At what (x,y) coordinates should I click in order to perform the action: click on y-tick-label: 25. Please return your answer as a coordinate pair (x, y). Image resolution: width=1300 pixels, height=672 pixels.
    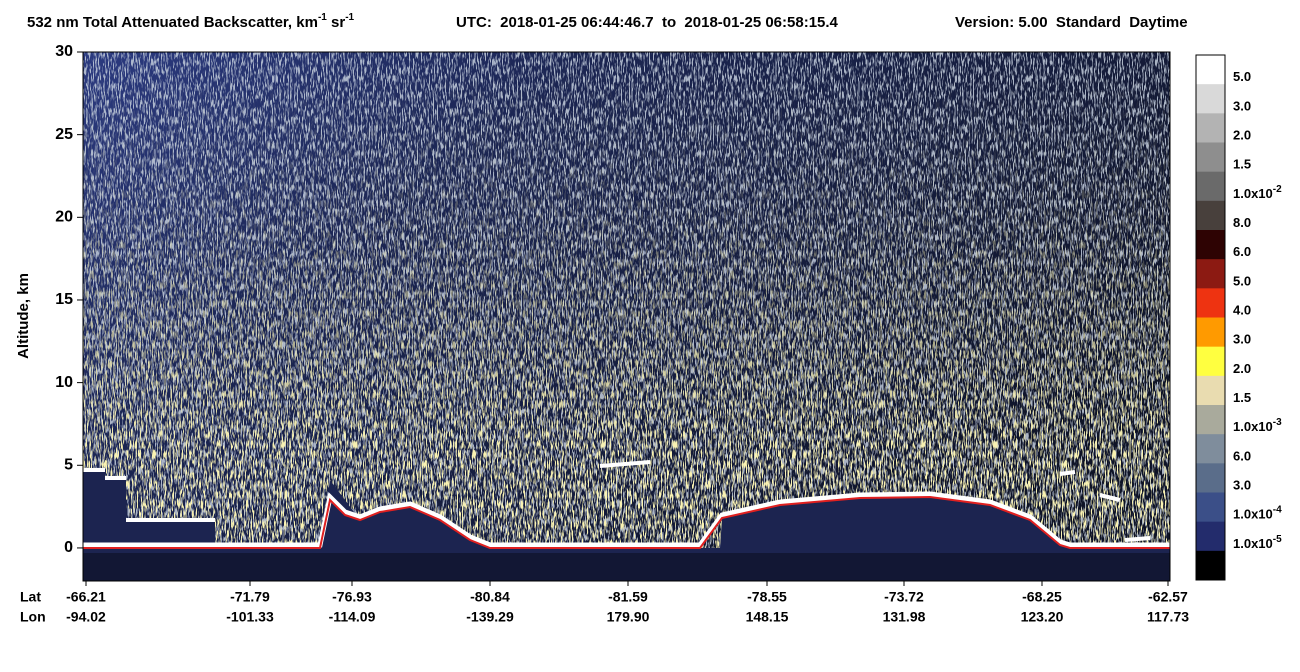
    Looking at the image, I should click on (64, 134).